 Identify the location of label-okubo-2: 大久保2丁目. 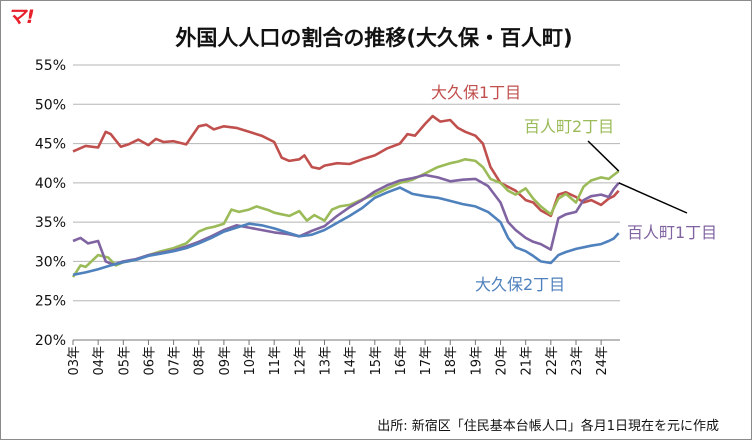
(520, 284).